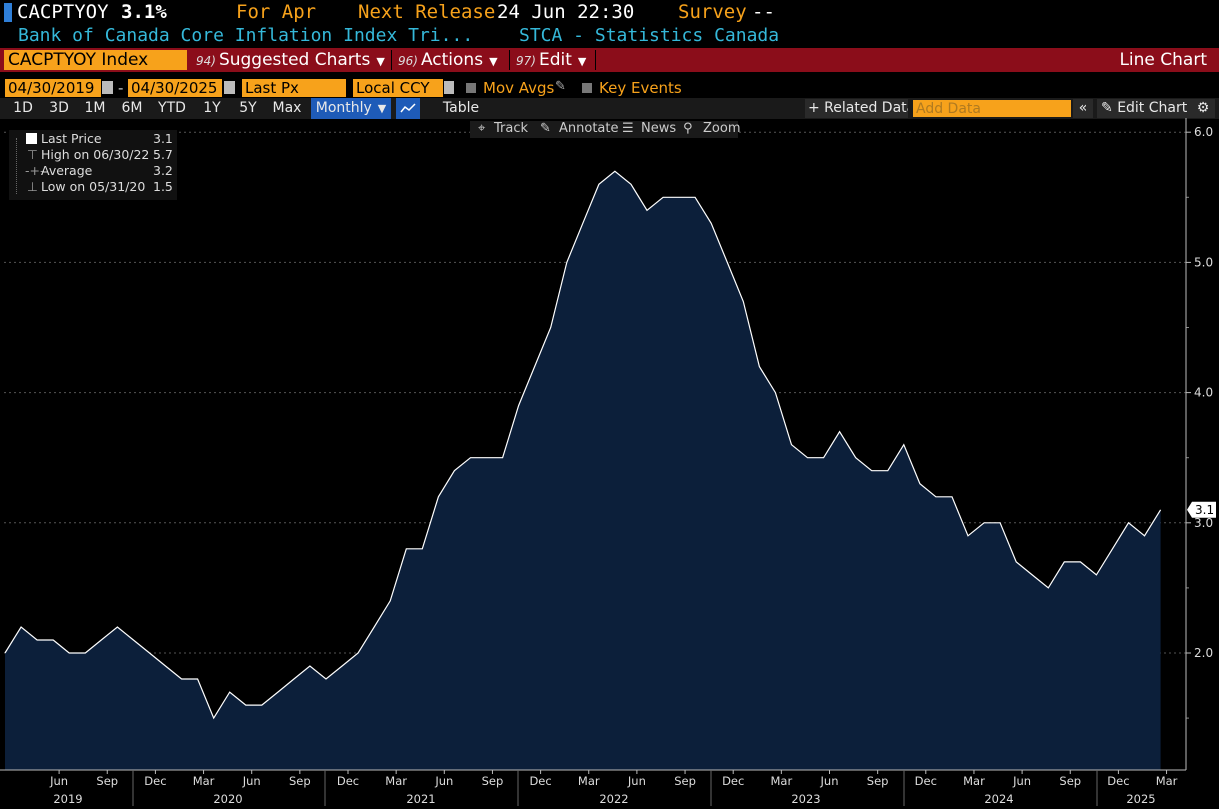 This screenshot has height=809, width=1219. What do you see at coordinates (420, 799) in the screenshot?
I see `x-year-label: 2021` at bounding box center [420, 799].